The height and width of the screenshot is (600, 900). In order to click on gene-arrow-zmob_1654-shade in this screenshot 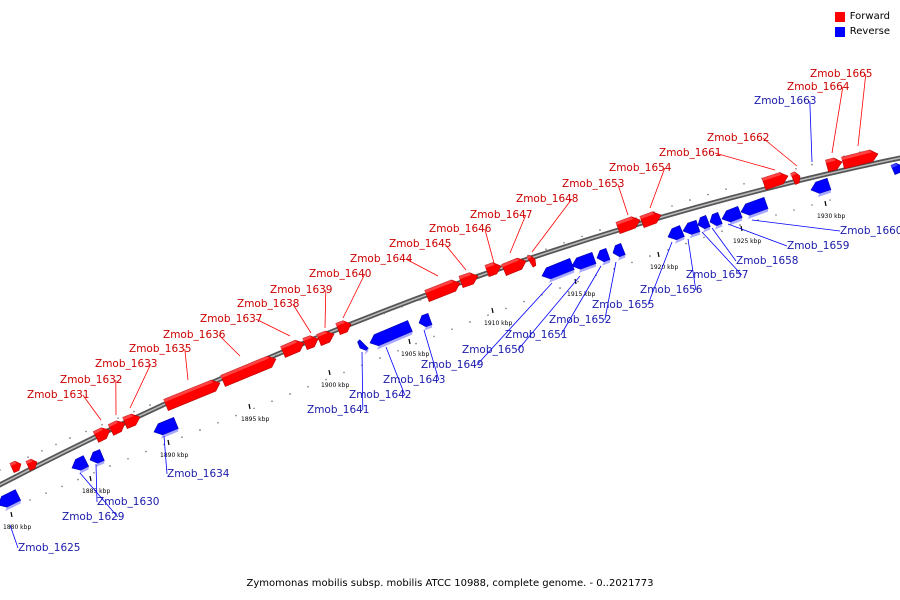, I will do `click(647, 215)`.